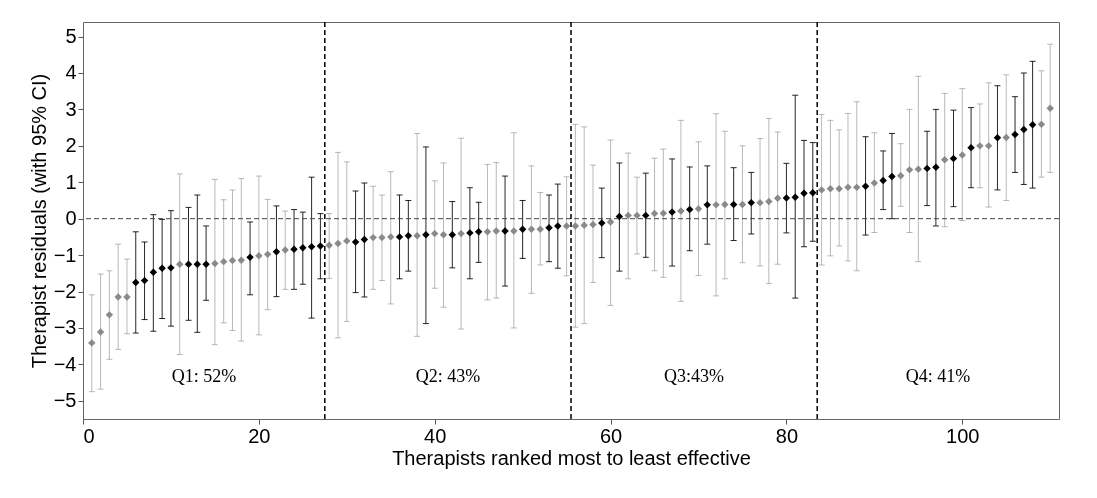 The height and width of the screenshot is (498, 1097). Describe the element at coordinates (963, 435) in the screenshot. I see `x-tick-label: 100` at that location.